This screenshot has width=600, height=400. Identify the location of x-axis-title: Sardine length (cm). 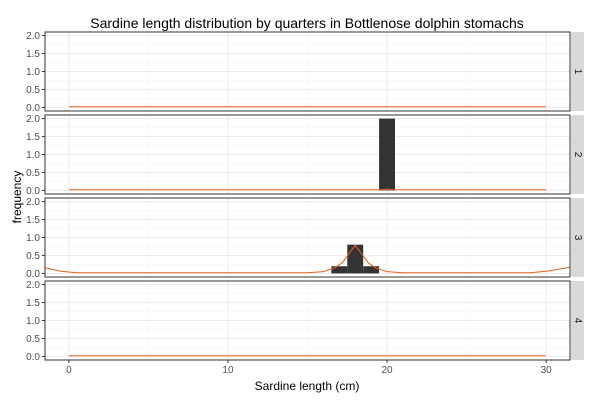
(307, 386).